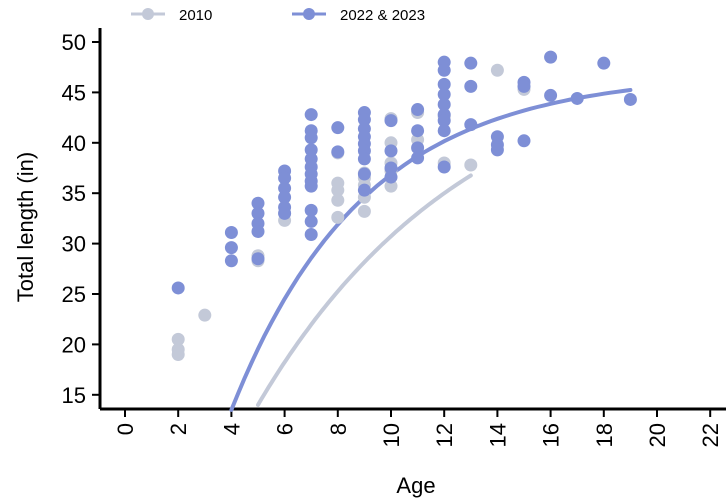 The height and width of the screenshot is (501, 726). Describe the element at coordinates (195, 15) in the screenshot. I see `legend-label: 2010` at that location.